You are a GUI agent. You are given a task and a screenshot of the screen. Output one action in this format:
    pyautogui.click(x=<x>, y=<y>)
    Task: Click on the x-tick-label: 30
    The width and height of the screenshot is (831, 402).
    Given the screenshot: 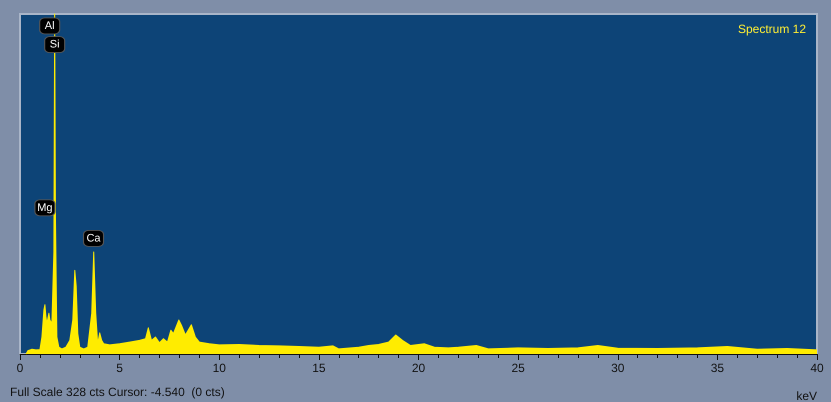 What is the action you would take?
    pyautogui.click(x=618, y=368)
    